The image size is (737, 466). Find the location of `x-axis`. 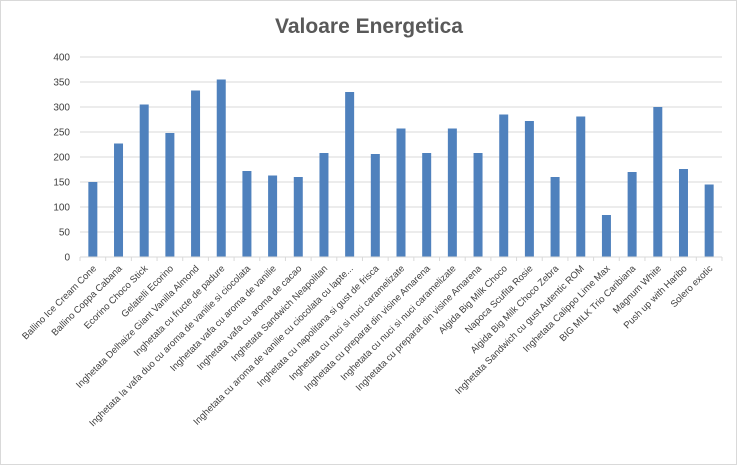

x-axis is located at coordinates (401, 258).